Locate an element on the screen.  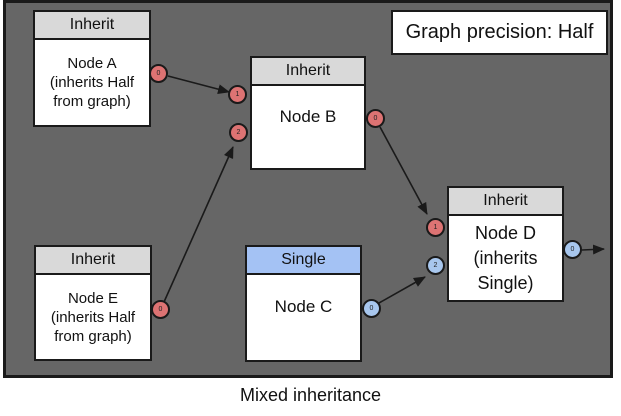
graph-precision-label: Graph precision: Half is located at coordinates (499, 32).